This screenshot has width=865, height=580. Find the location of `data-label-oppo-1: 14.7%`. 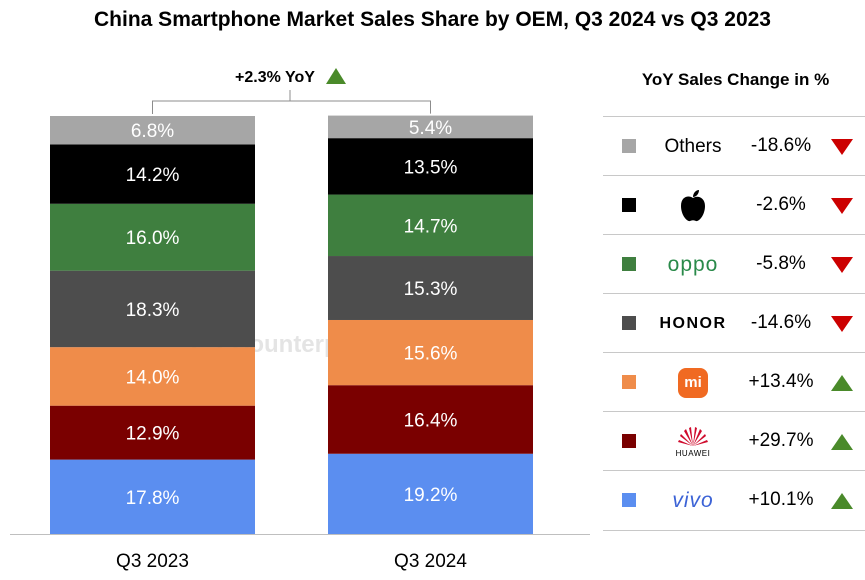

data-label-oppo-1: 14.7% is located at coordinates (431, 226).